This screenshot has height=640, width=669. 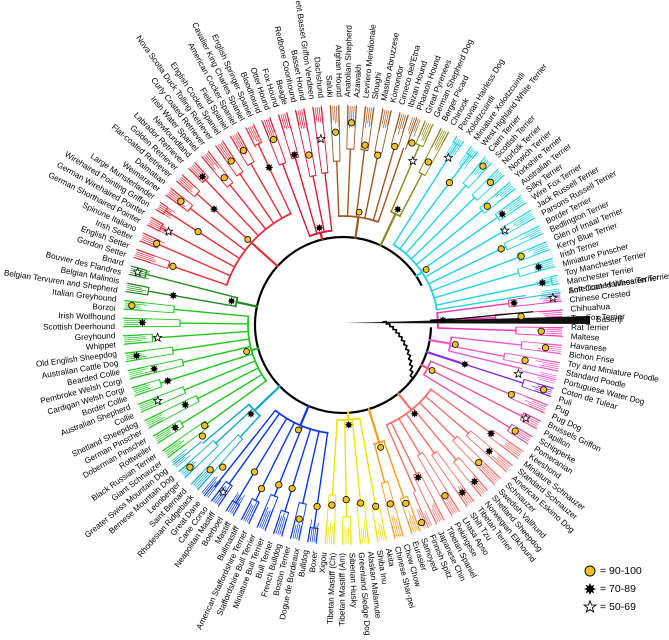 What do you see at coordinates (303, 563) in the screenshot?
I see `breed-label: Bulldog` at bounding box center [303, 563].